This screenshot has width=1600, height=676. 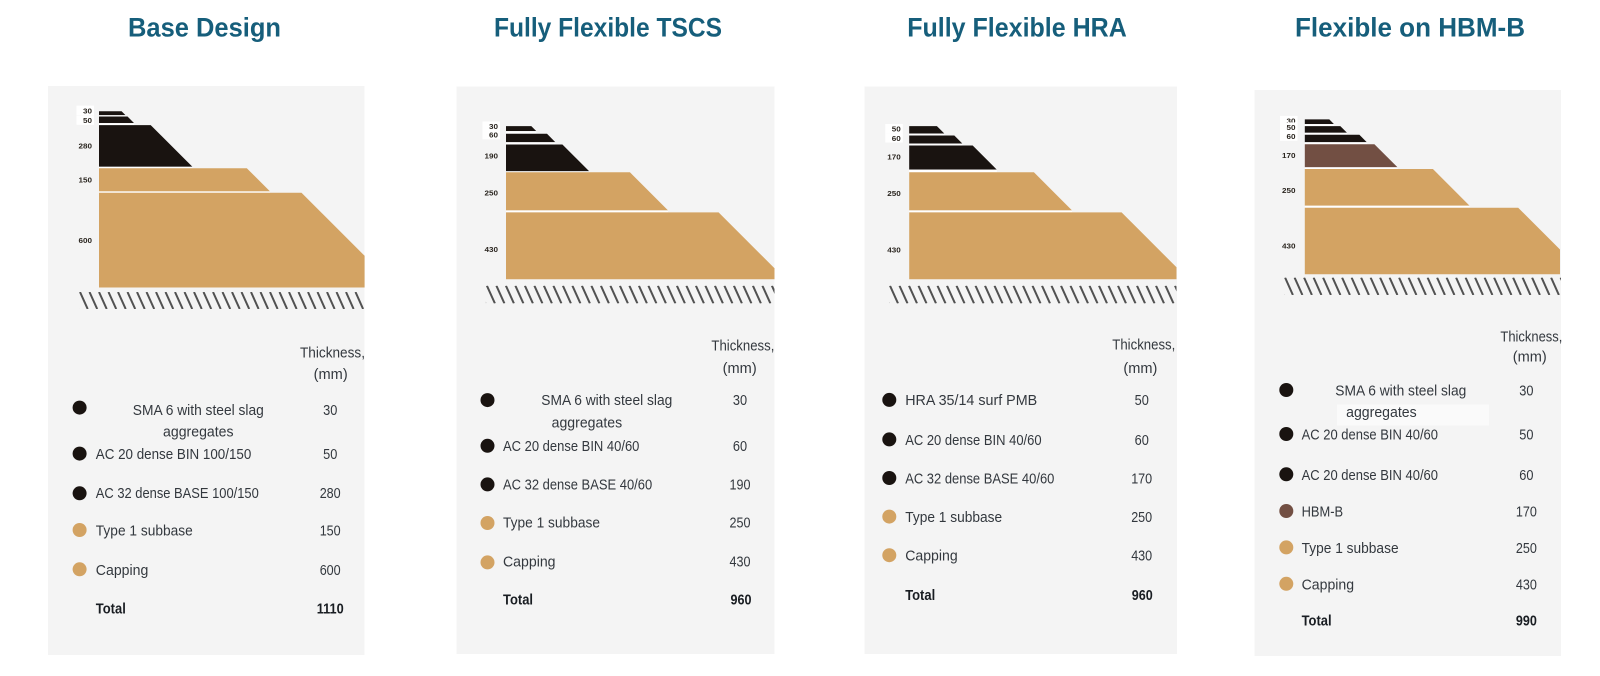 I want to click on svg-text: AC 20 dense BIN 100/150, so click(x=174, y=455).